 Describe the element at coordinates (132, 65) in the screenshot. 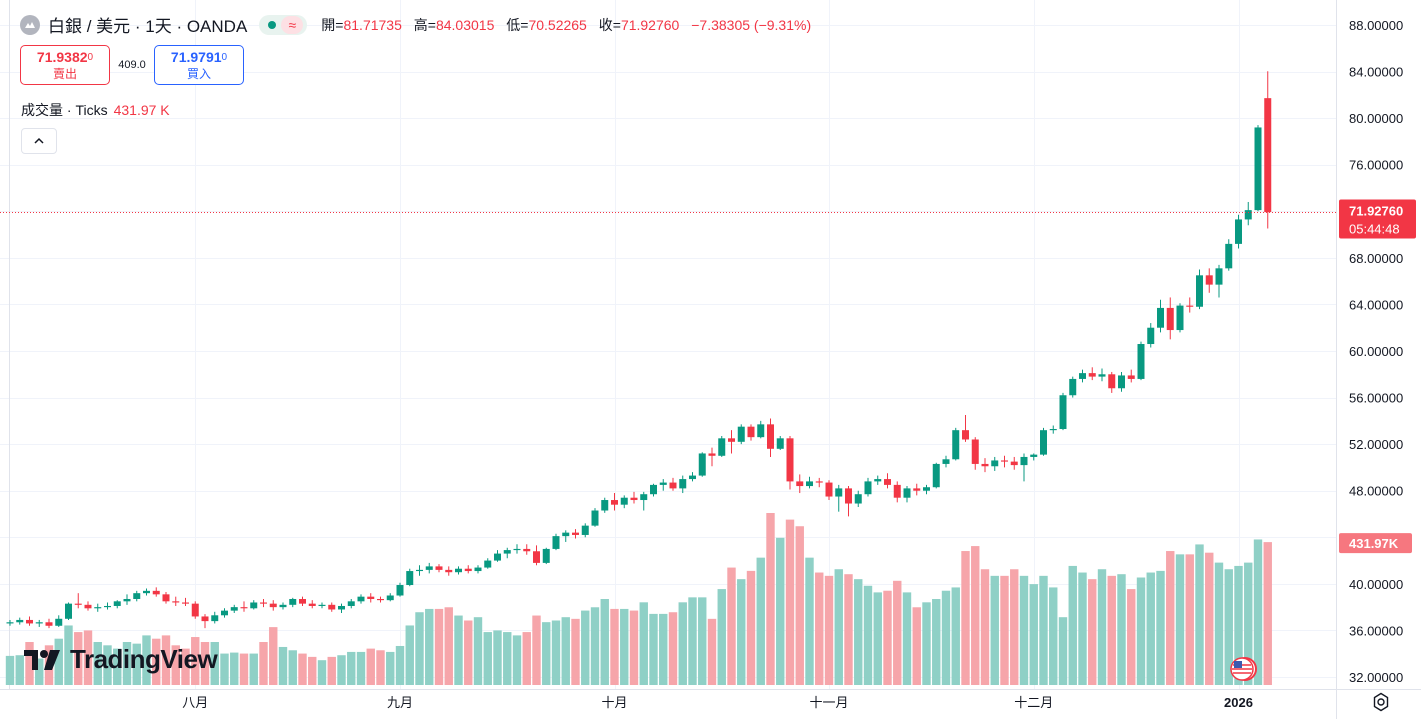

I see `trade-buttons: 71.93820 賣出 409.0 71.97910 買入` at that location.